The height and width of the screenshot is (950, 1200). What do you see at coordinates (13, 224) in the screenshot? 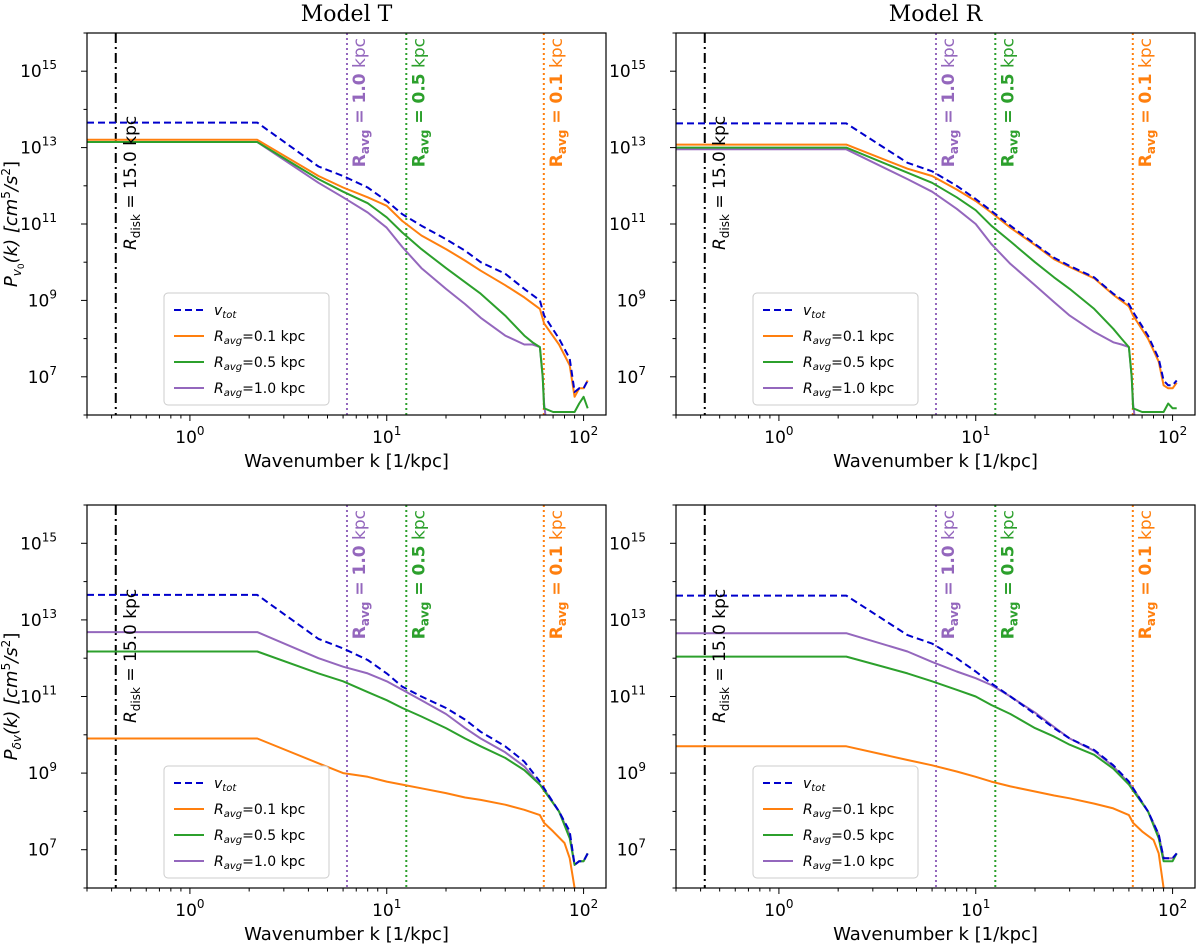
I see `y-axis-label: Pv0(k) [cm5/s2]` at bounding box center [13, 224].